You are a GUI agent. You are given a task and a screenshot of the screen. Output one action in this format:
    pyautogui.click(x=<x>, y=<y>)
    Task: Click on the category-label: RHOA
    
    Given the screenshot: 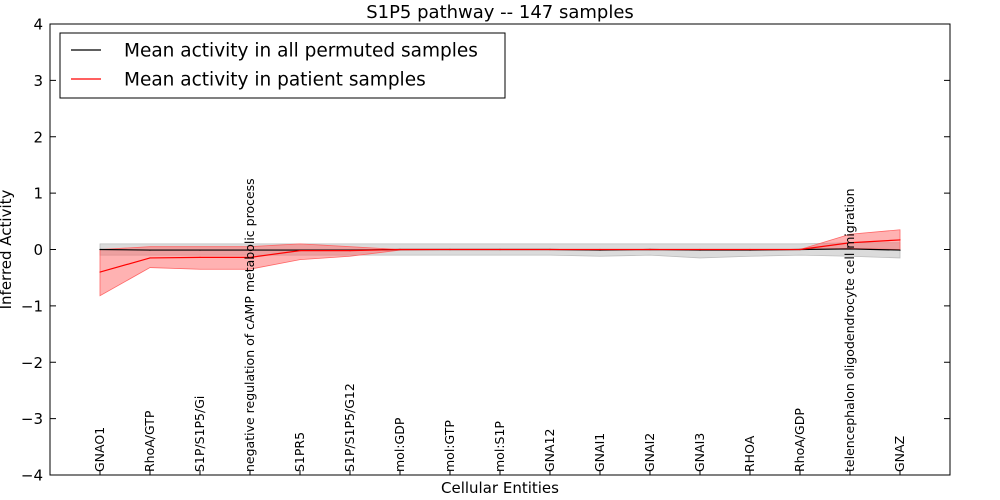 What is the action you would take?
    pyautogui.click(x=749, y=453)
    